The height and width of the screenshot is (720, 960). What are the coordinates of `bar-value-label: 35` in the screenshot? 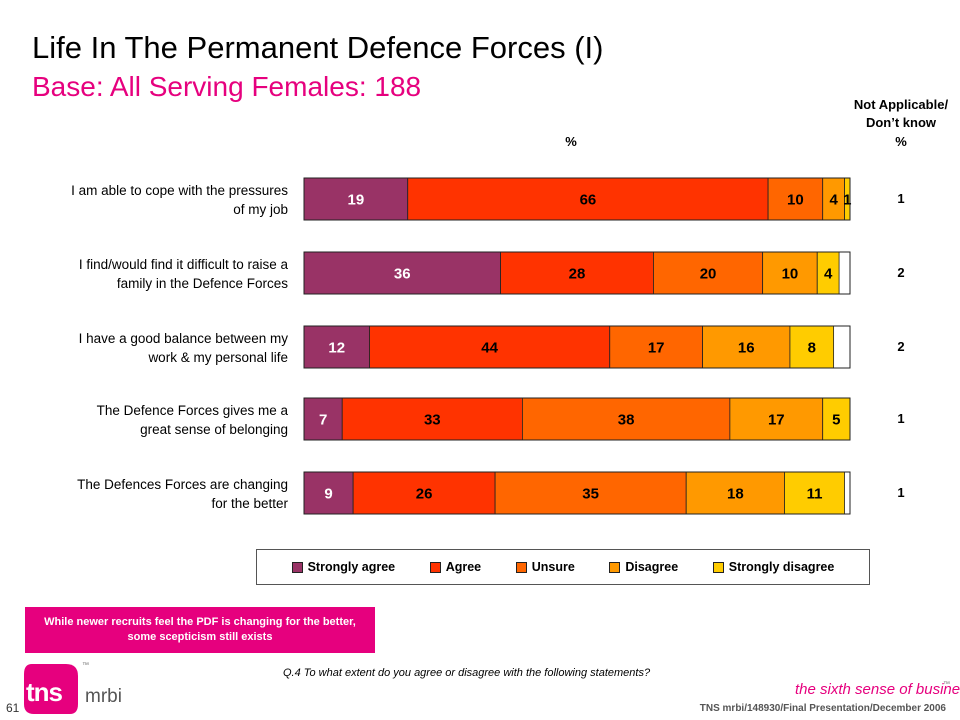 It's located at (590, 494).